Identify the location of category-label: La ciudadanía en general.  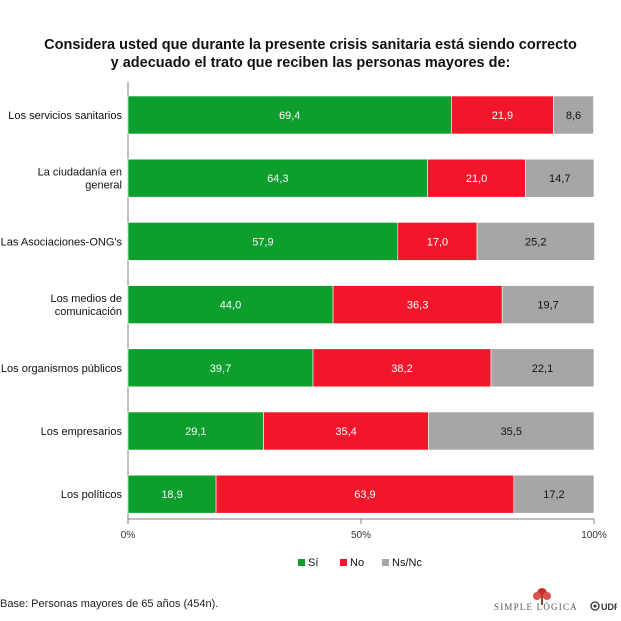
(80, 179).